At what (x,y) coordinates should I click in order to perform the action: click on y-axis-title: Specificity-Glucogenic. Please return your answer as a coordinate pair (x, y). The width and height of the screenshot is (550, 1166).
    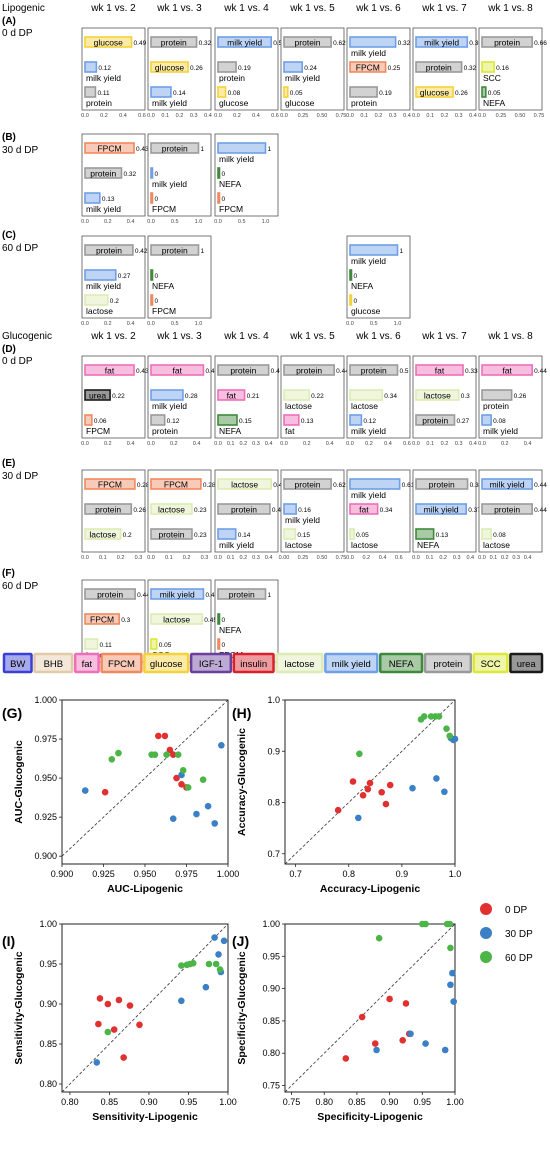
    Looking at the image, I should click on (242, 1007).